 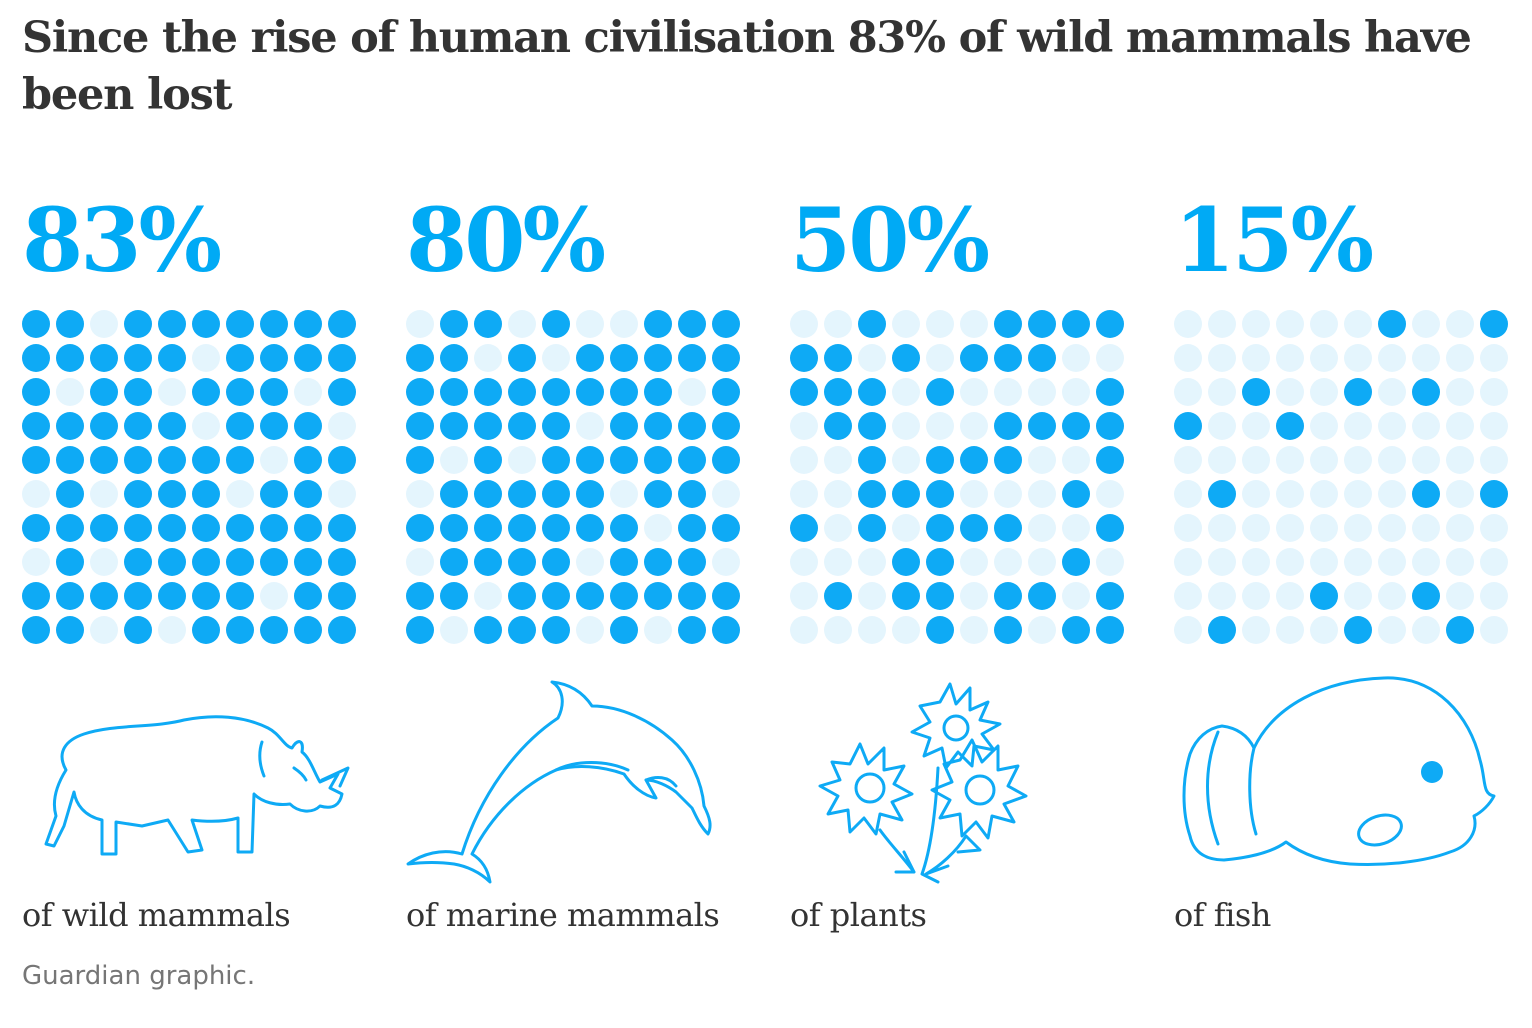 I want to click on percentage-value: 50%, so click(x=890, y=240).